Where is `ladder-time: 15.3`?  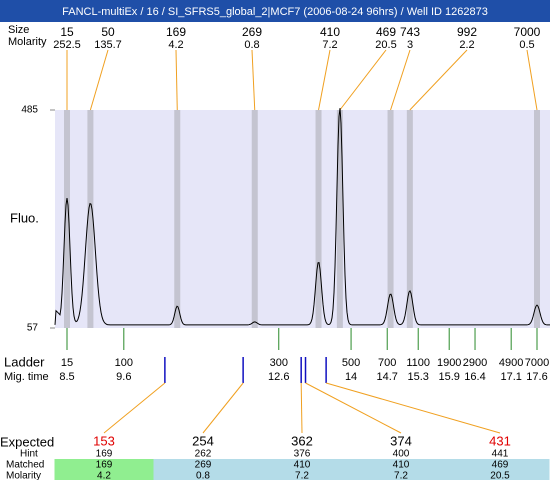
ladder-time: 15.3 is located at coordinates (417, 377).